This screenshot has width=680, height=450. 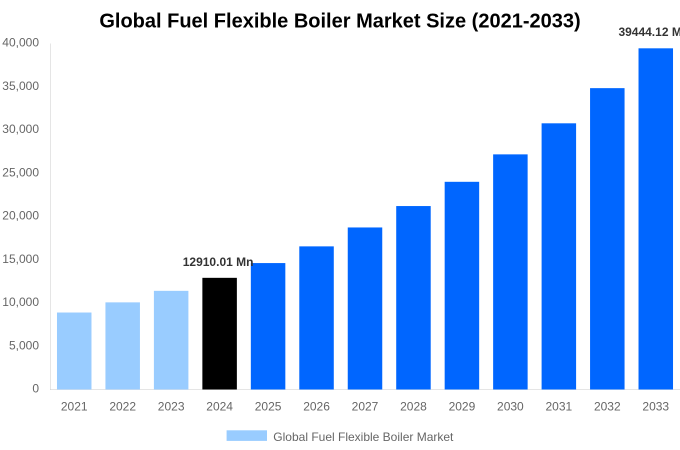 I want to click on svg-text: 2021, so click(x=74, y=407).